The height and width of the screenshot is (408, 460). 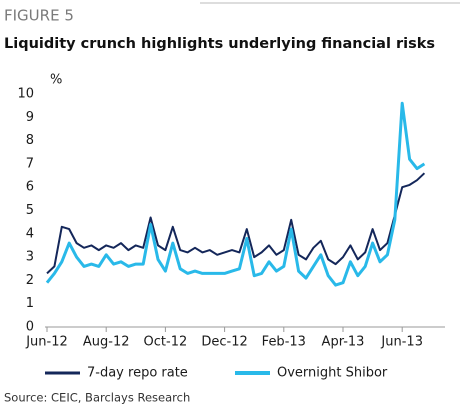 What do you see at coordinates (30, 140) in the screenshot?
I see `y-tick-label: 8` at bounding box center [30, 140].